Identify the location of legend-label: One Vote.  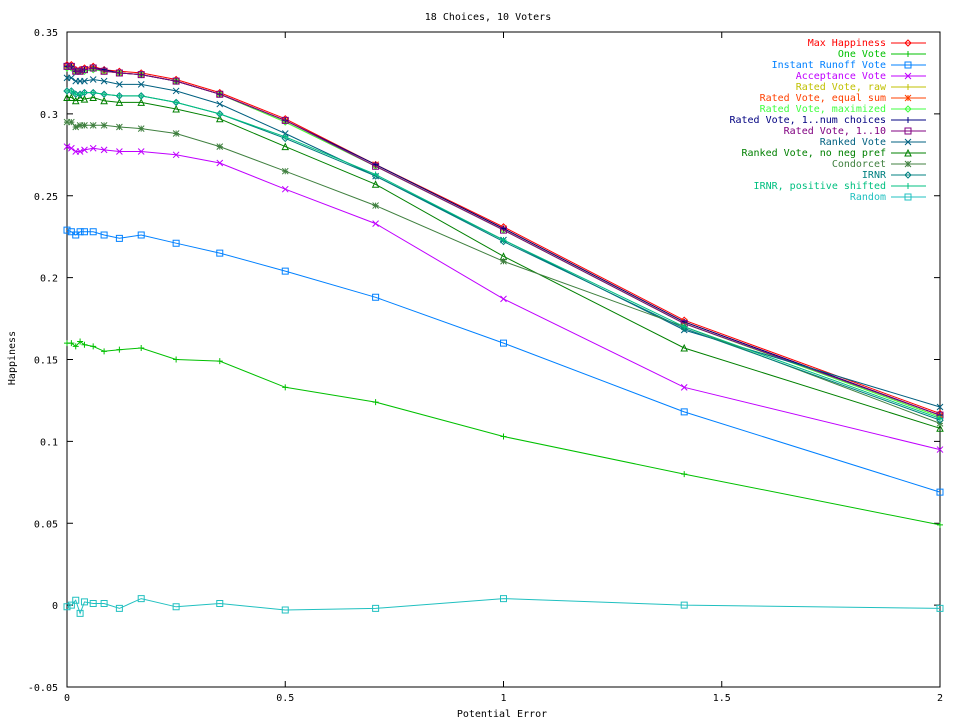
(862, 54).